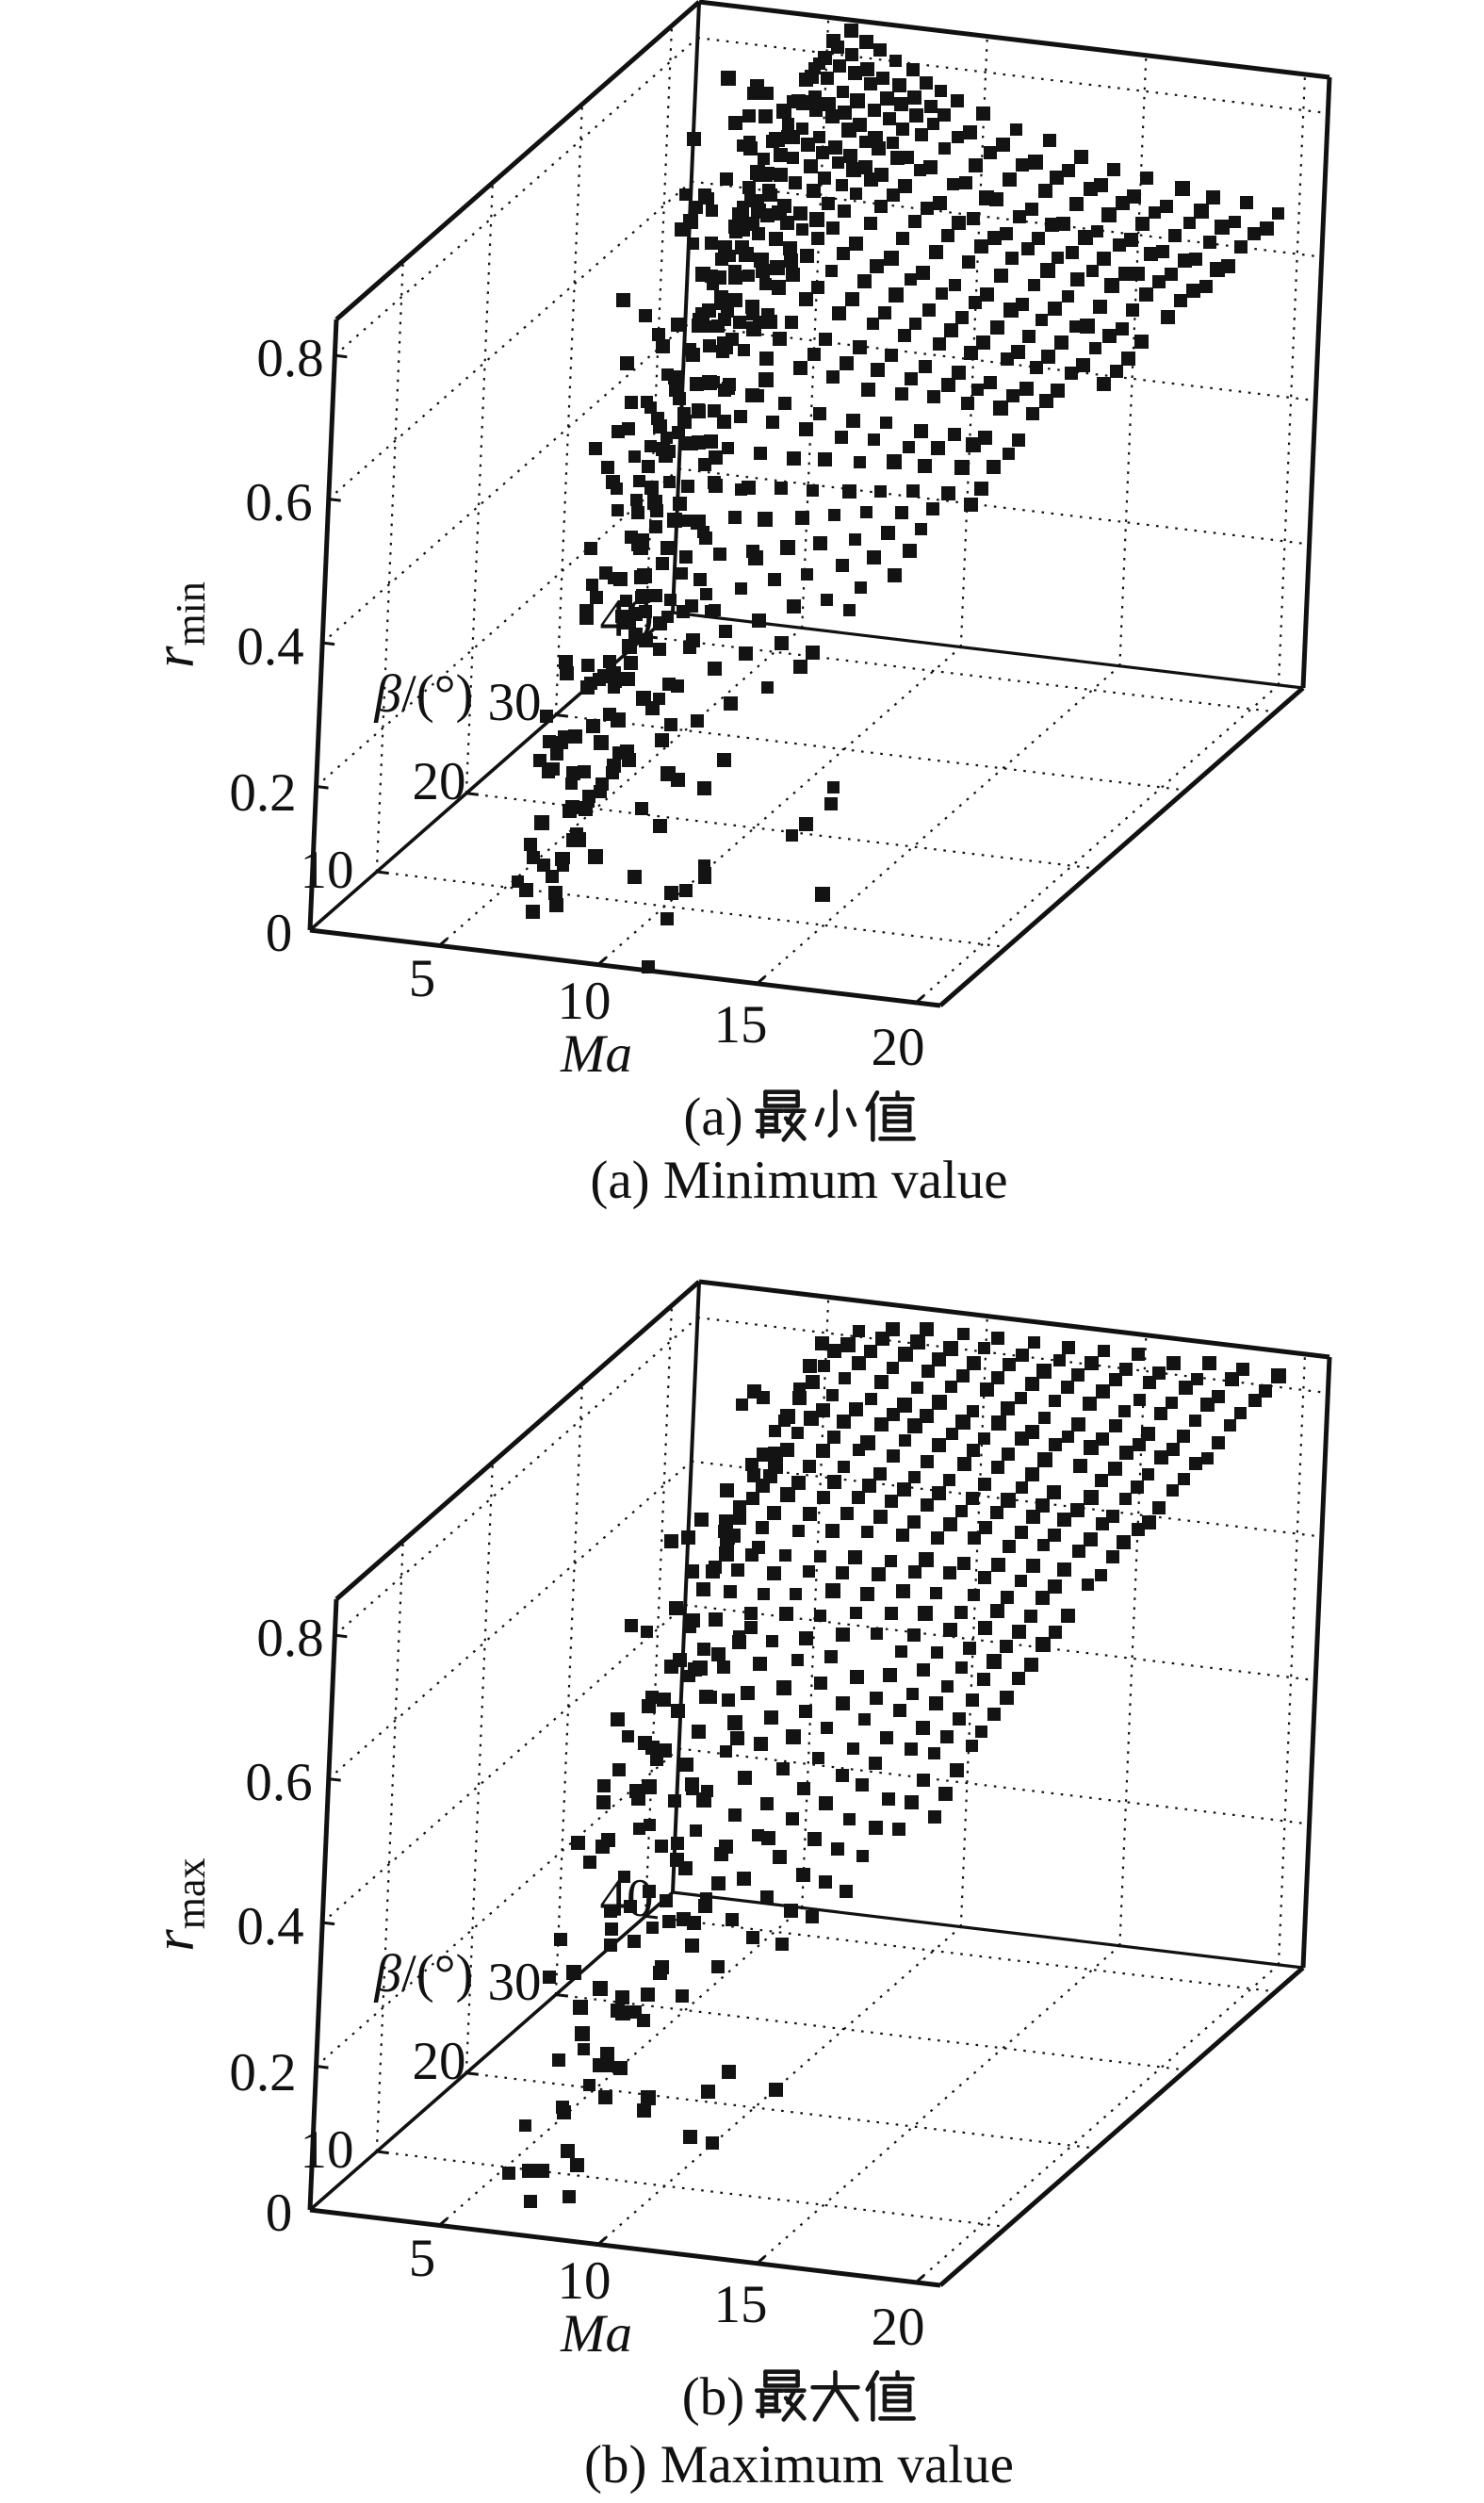 Image resolution: width=1484 pixels, height=2503 pixels. I want to click on svg-text: (a), so click(712, 1117).